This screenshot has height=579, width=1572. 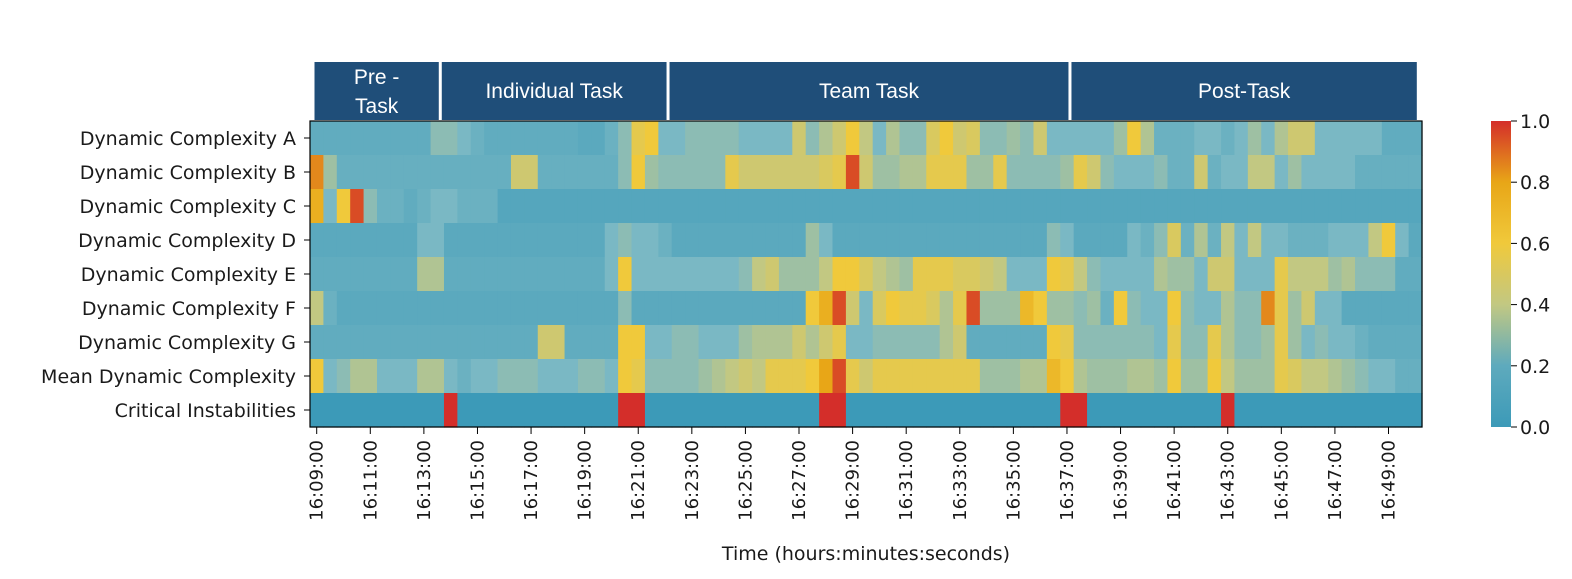 I want to click on phase-box, so click(x=1244, y=91).